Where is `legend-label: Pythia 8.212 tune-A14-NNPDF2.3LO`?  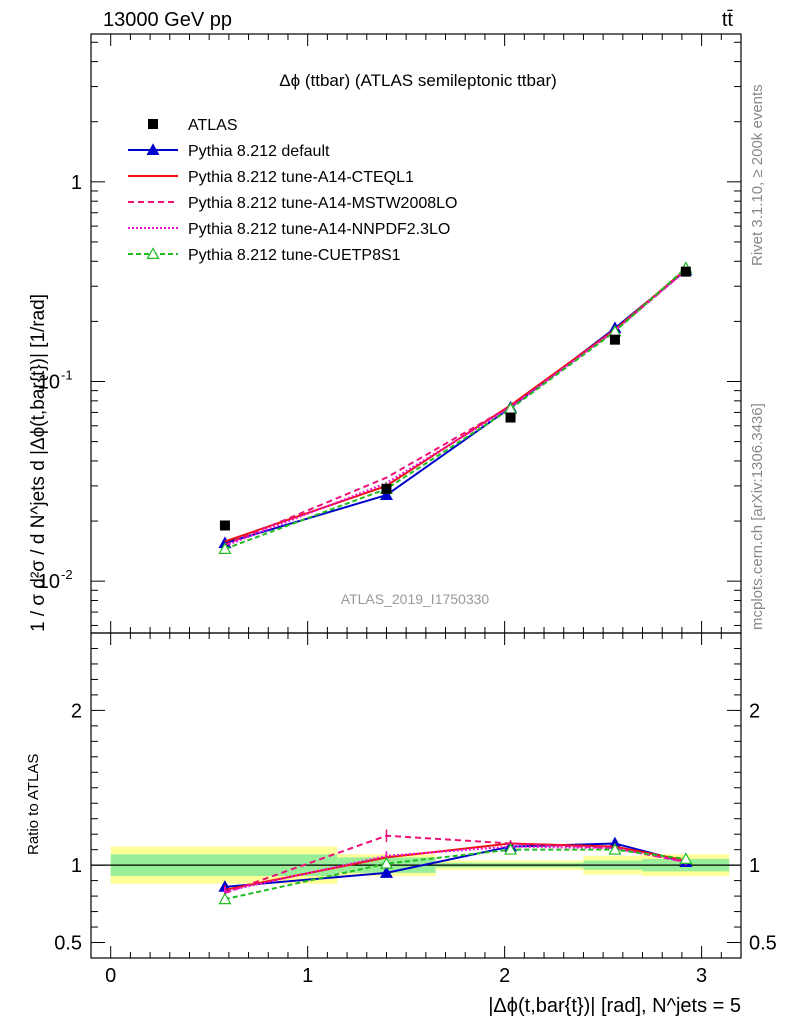 legend-label: Pythia 8.212 tune-A14-NNPDF2.3LO is located at coordinates (319, 229).